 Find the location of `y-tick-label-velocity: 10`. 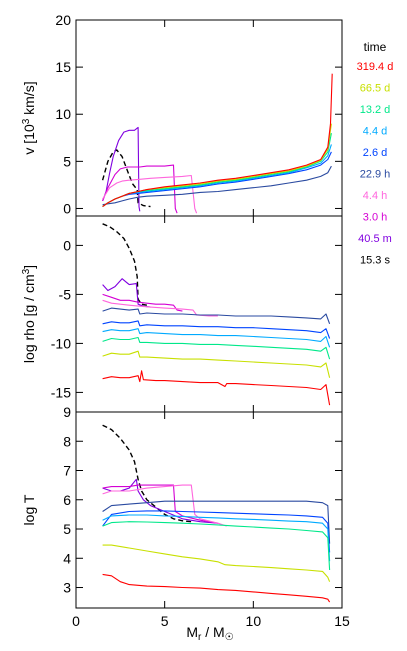

y-tick-label-velocity: 10 is located at coordinates (63, 114).